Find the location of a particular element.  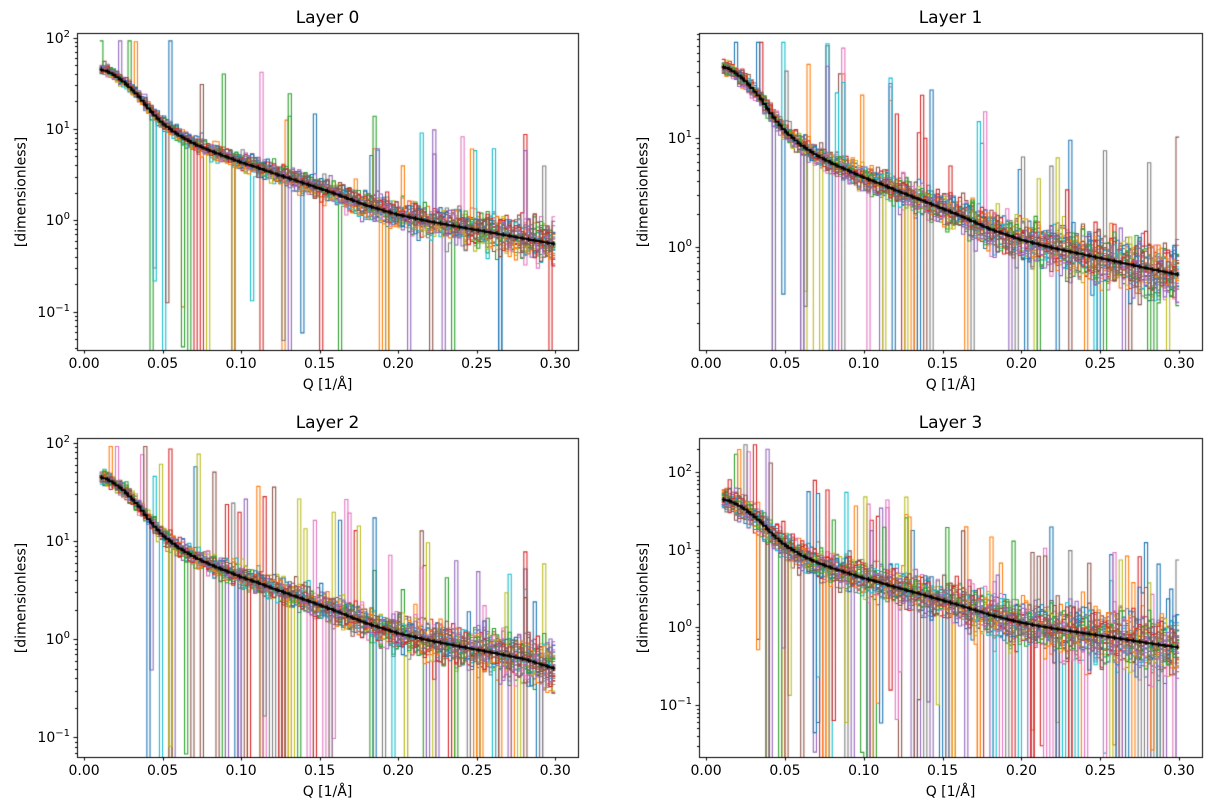

plot-title: Layer 0 is located at coordinates (327, 18).